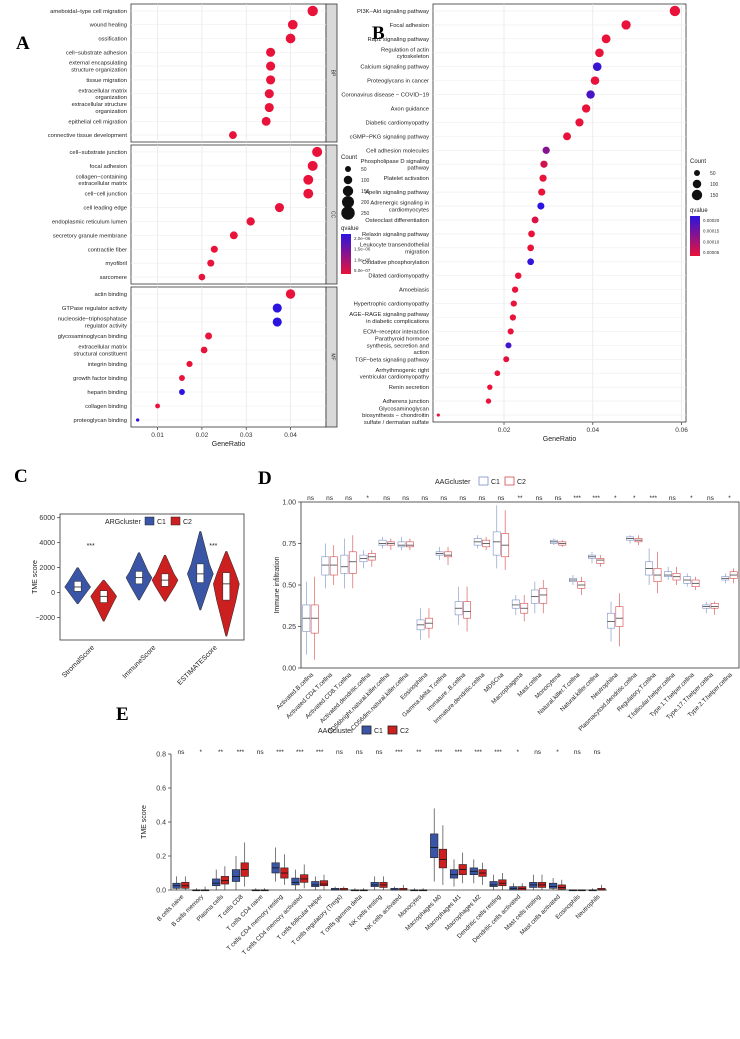 The image size is (740, 1039). I want to click on term-label: Glycosaminoglycan, so click(404, 409).